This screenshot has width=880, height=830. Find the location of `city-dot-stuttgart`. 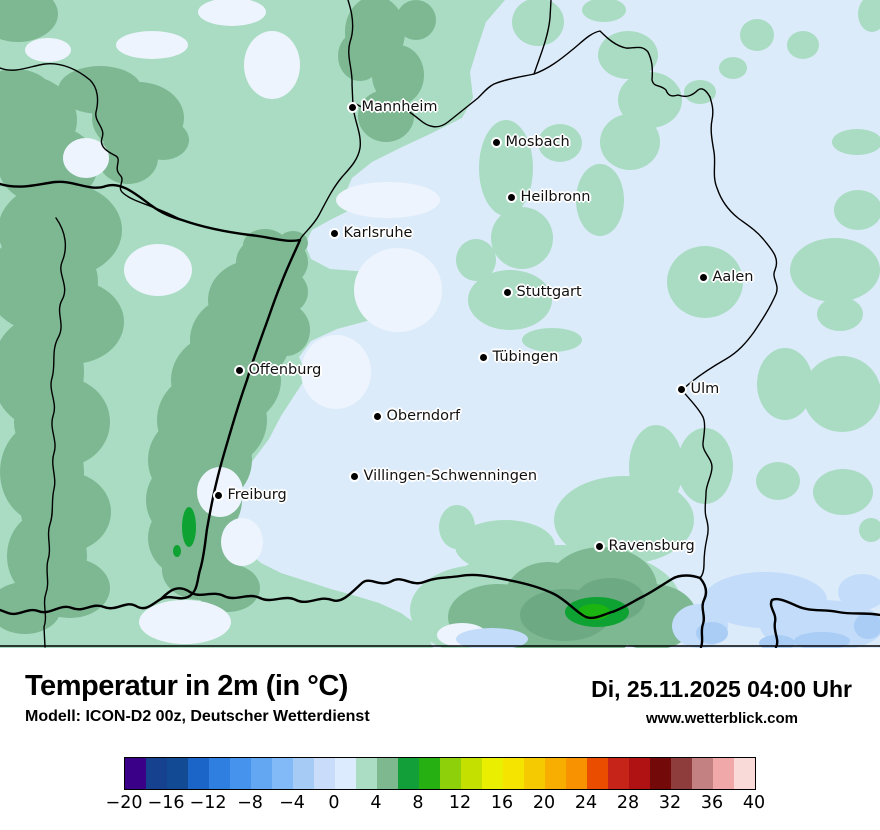

city-dot-stuttgart is located at coordinates (507, 292).